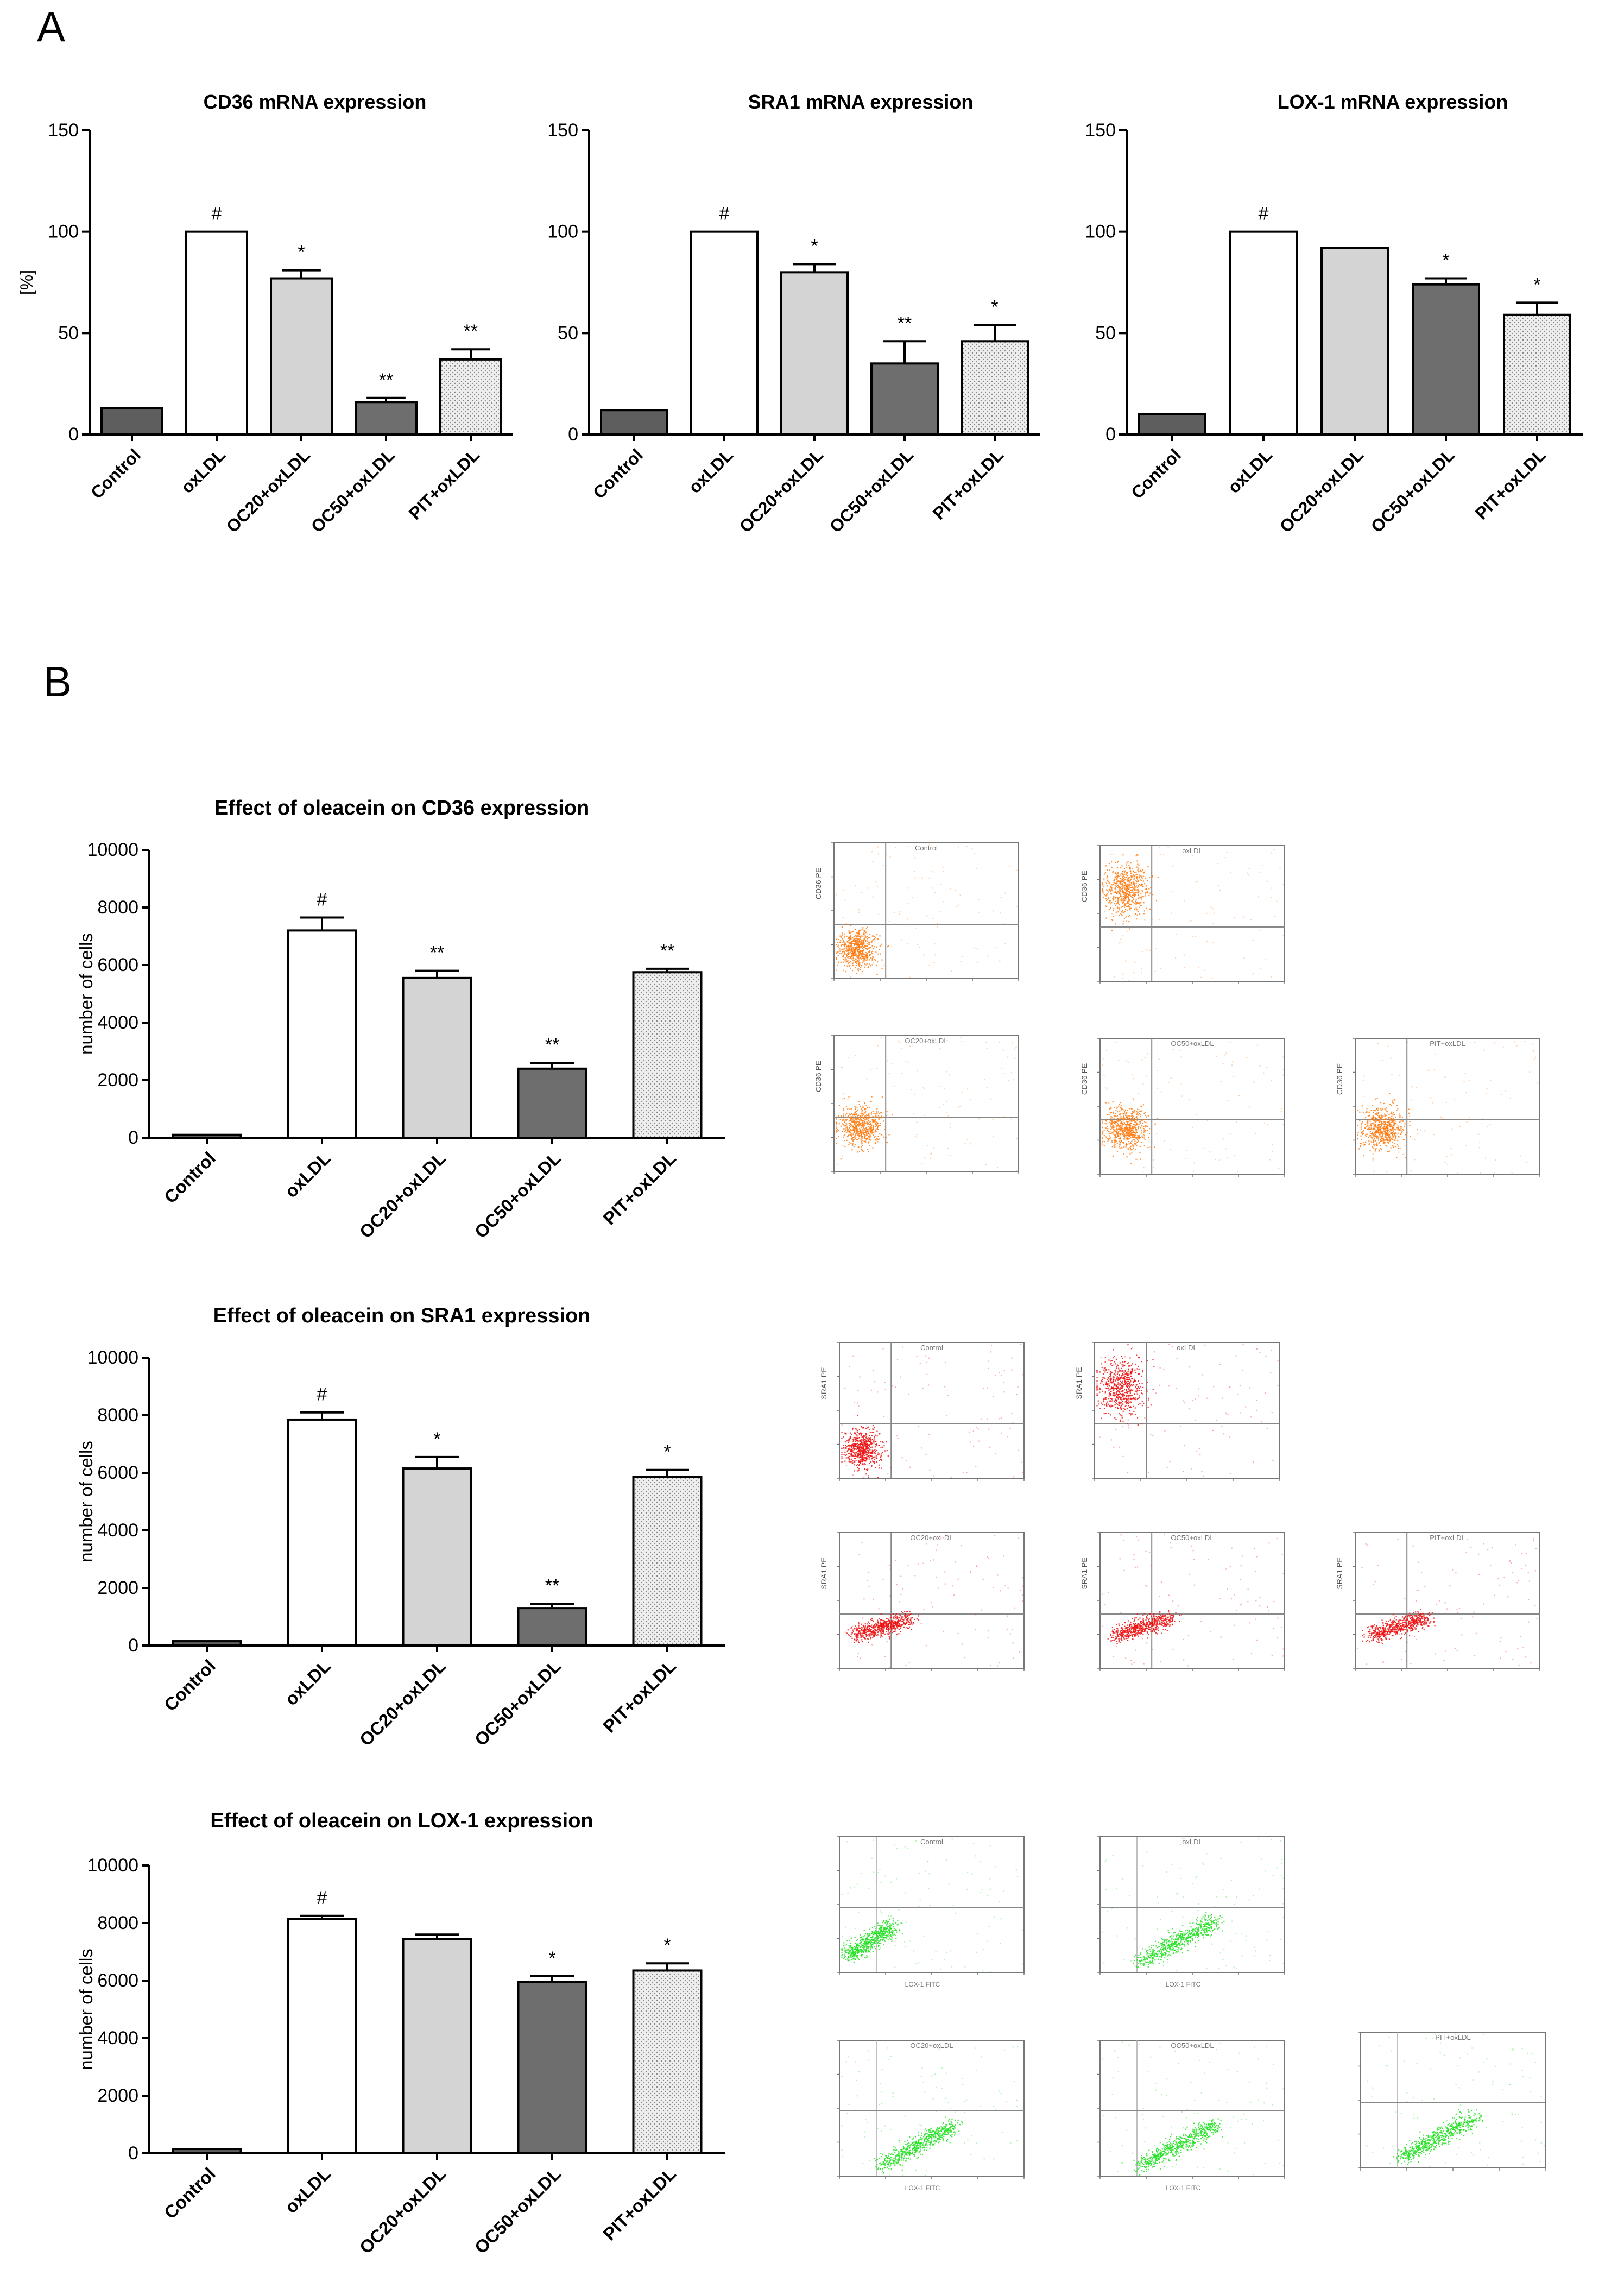  I want to click on dot-plot-title: PIT+oxLDL, so click(1448, 1538).